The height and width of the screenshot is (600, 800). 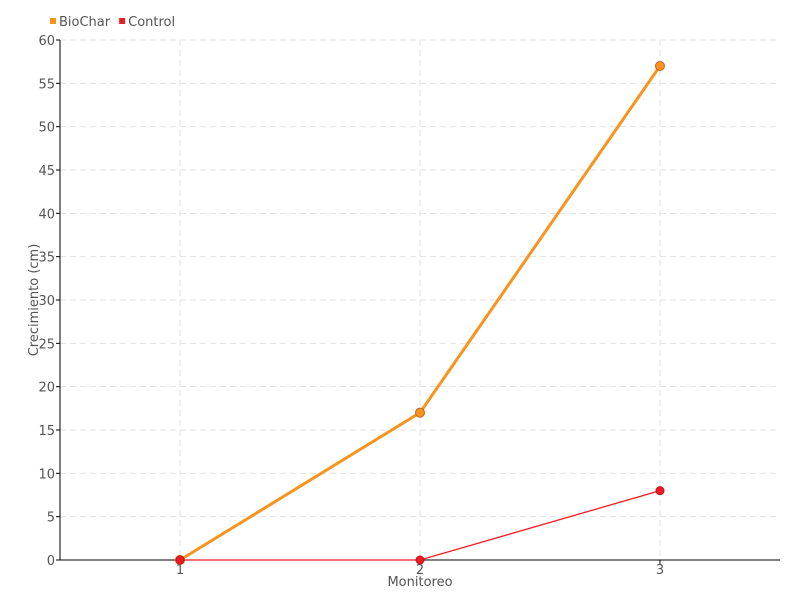 What do you see at coordinates (46, 258) in the screenshot?
I see `y-tick-label: 35` at bounding box center [46, 258].